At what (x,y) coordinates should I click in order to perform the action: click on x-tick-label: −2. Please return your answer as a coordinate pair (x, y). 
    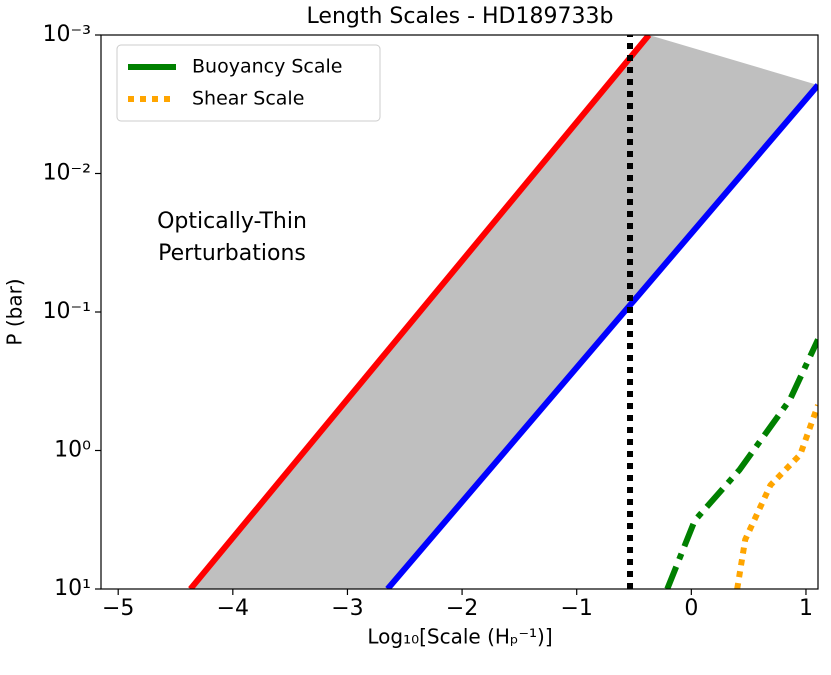
    Looking at the image, I should click on (462, 608).